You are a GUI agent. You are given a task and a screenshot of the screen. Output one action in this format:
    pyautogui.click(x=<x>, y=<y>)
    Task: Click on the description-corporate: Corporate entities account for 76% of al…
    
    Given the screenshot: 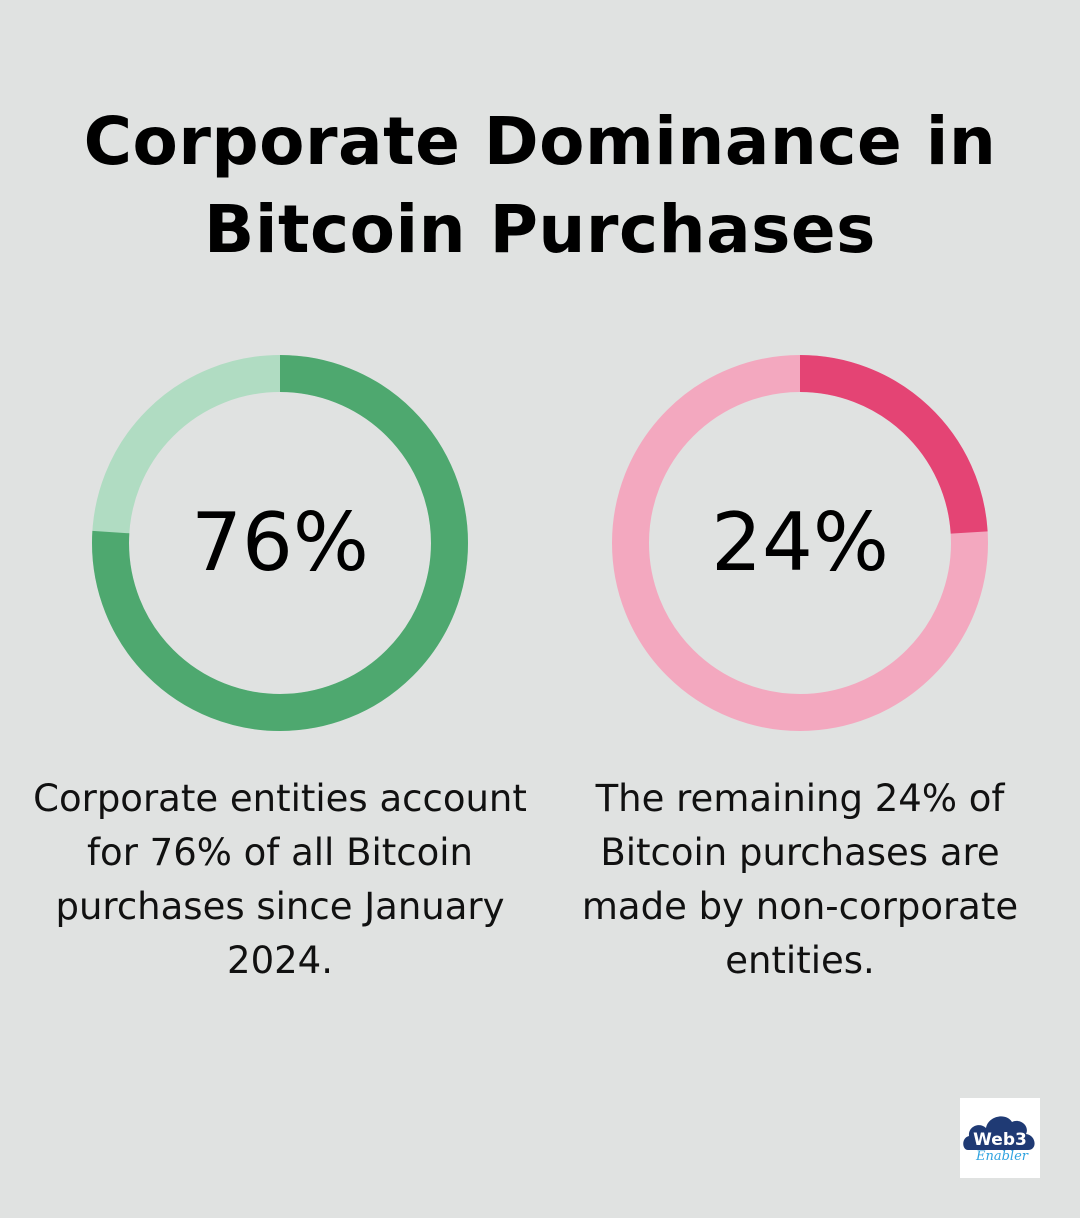 What is the action you would take?
    pyautogui.click(x=280, y=879)
    